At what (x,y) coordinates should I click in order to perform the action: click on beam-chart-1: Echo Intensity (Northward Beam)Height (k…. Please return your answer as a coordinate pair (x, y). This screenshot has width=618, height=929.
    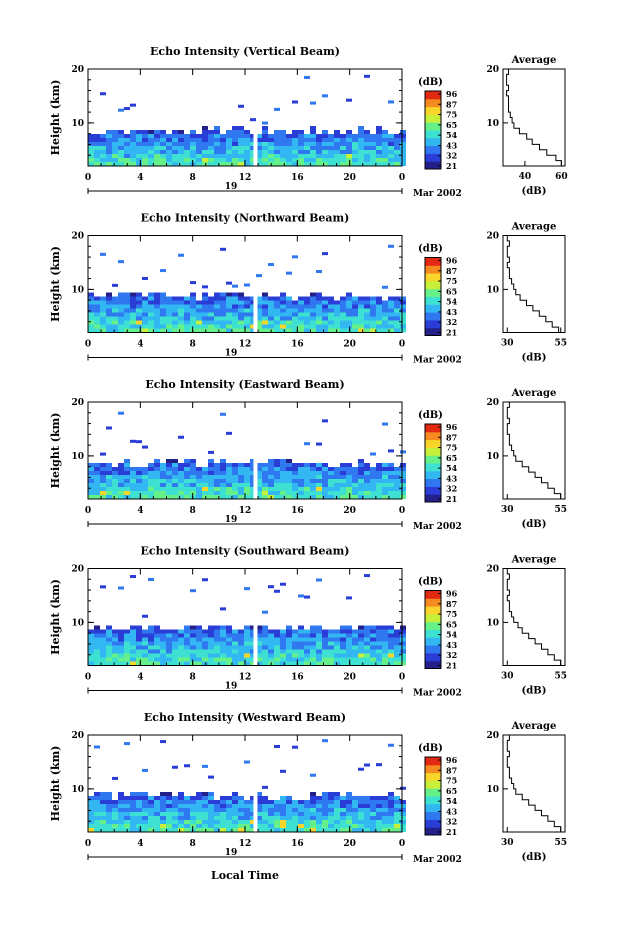
    Looking at the image, I should click on (308, 289).